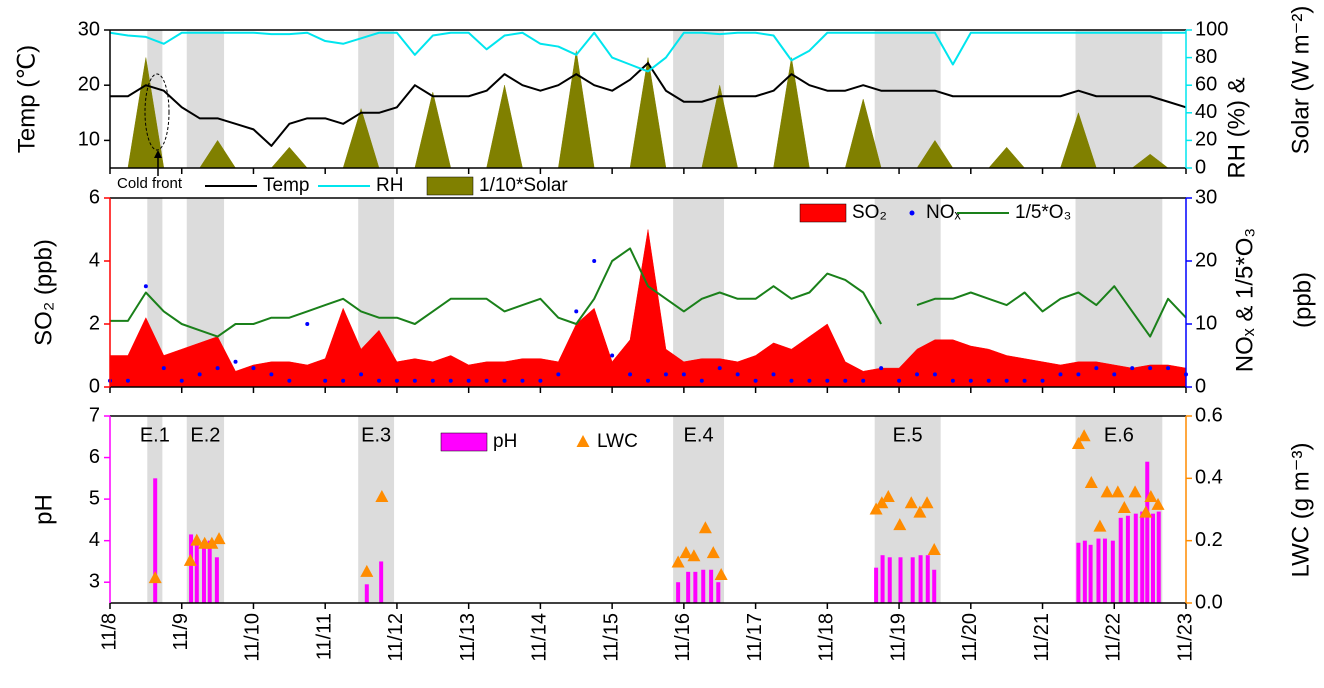  Describe the element at coordinates (94, 323) in the screenshot. I see `y-tick-label: 2` at that location.